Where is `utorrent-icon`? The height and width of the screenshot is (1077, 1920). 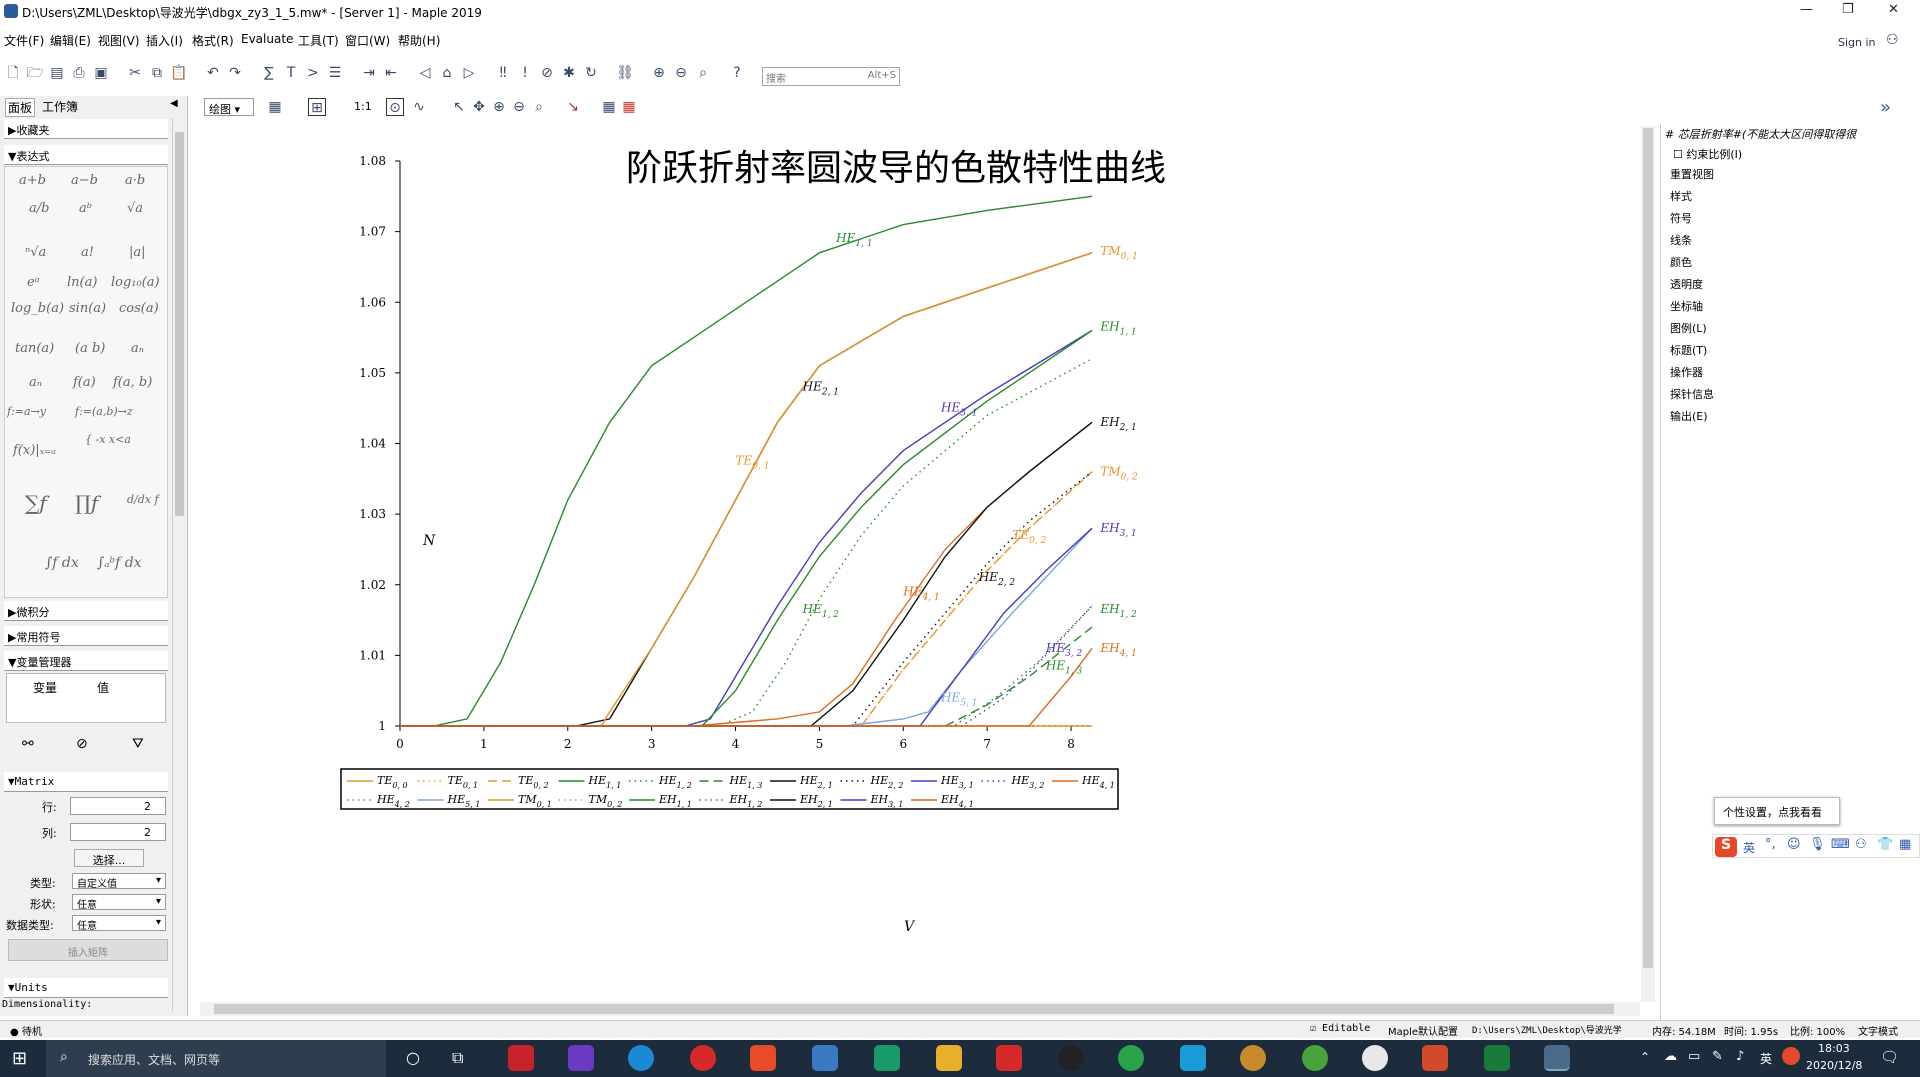 utorrent-icon is located at coordinates (1315, 1058).